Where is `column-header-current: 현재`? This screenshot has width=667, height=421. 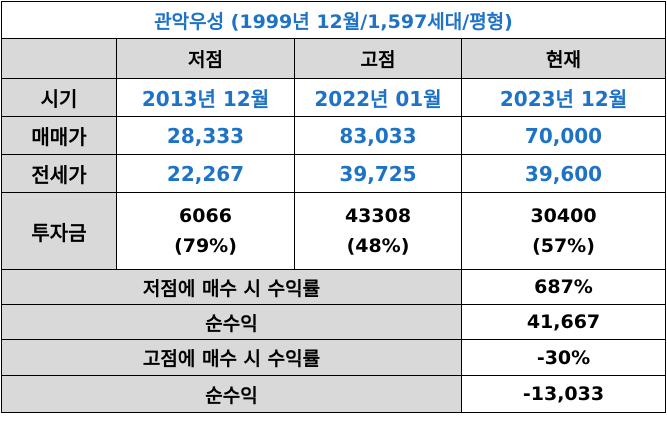 column-header-current: 현재 is located at coordinates (563, 58).